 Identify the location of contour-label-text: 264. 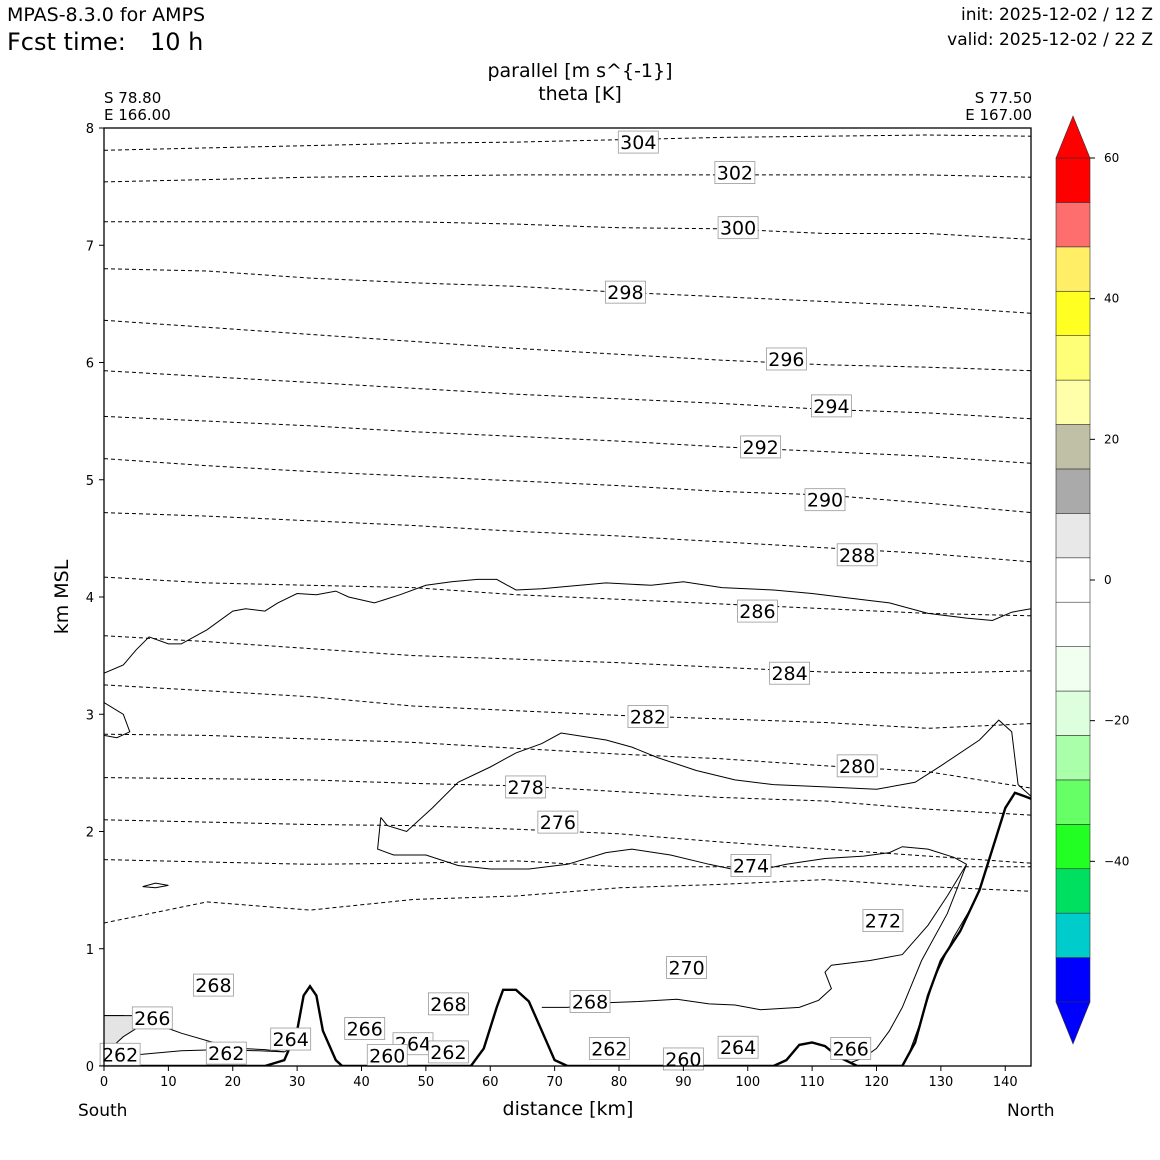
(291, 1040).